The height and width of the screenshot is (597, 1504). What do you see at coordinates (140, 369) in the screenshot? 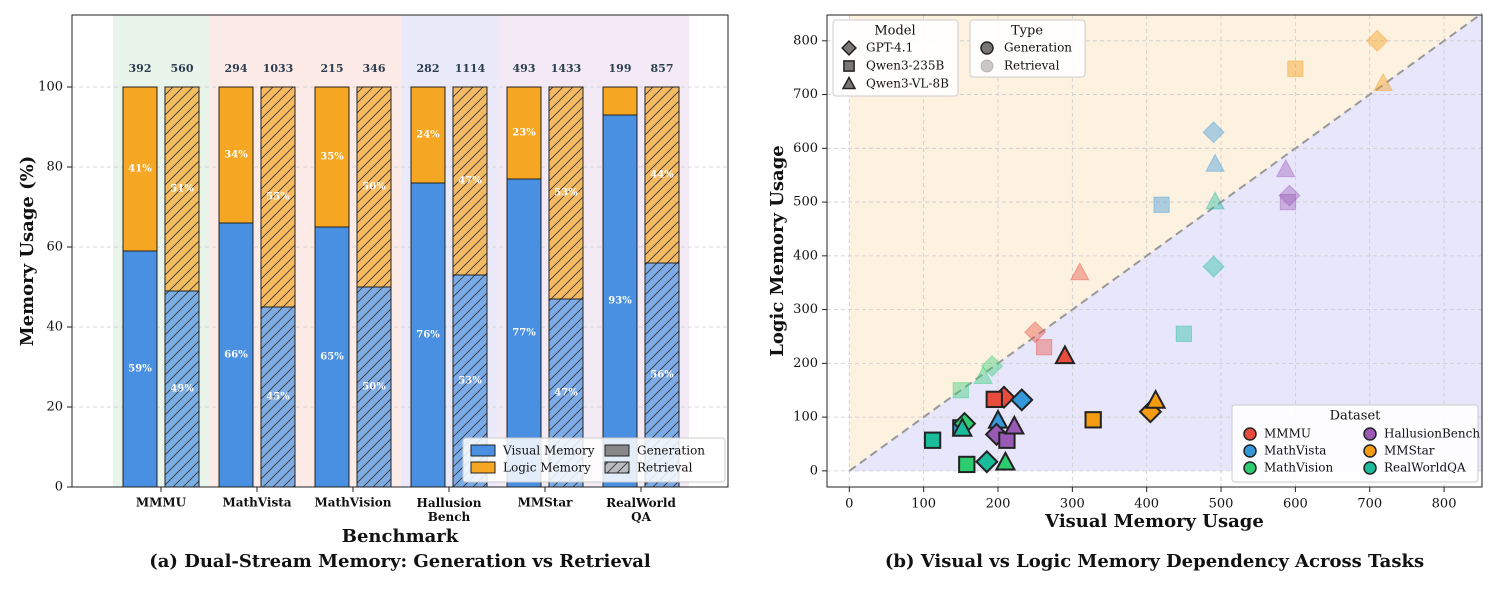
I see `value-label: 59%` at bounding box center [140, 369].